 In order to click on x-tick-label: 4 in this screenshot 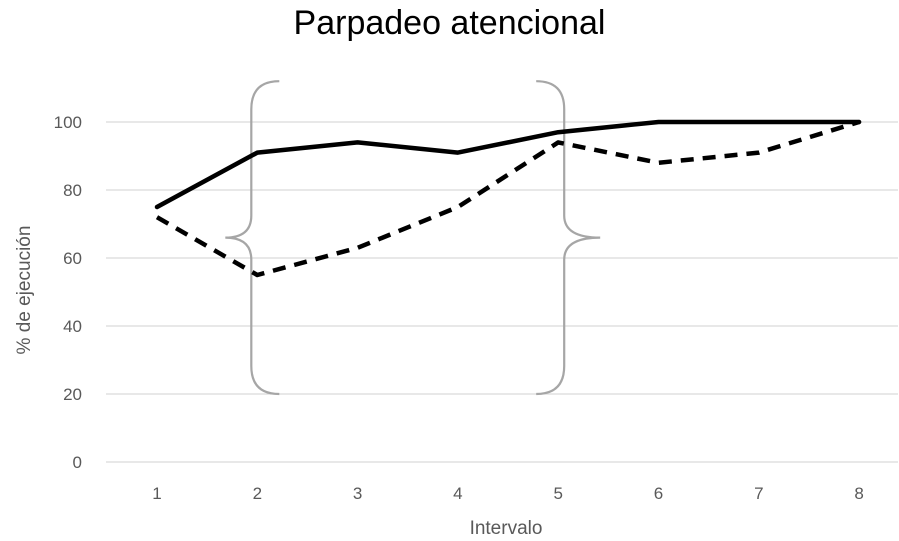, I will do `click(457, 493)`.